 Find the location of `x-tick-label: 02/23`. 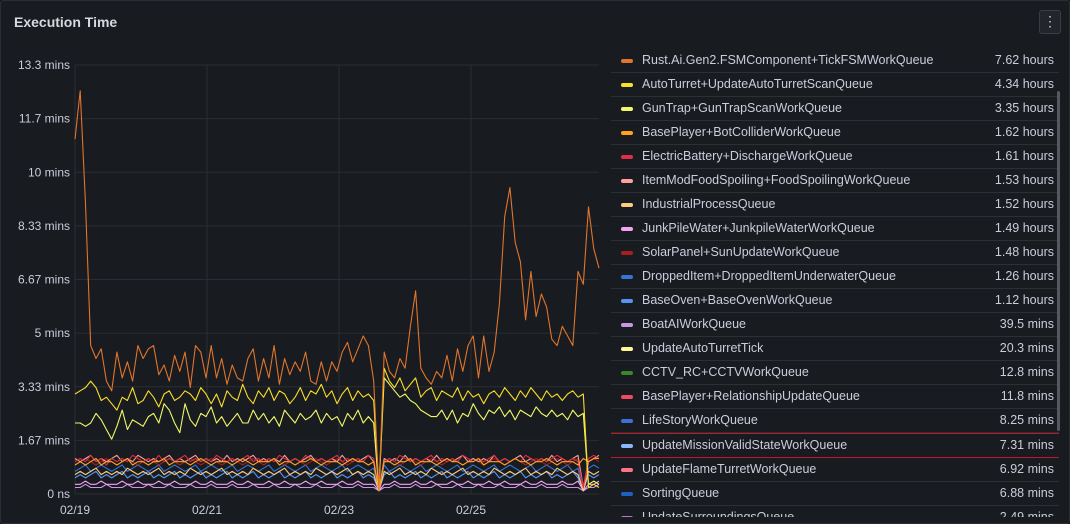

x-tick-label: 02/23 is located at coordinates (339, 510).